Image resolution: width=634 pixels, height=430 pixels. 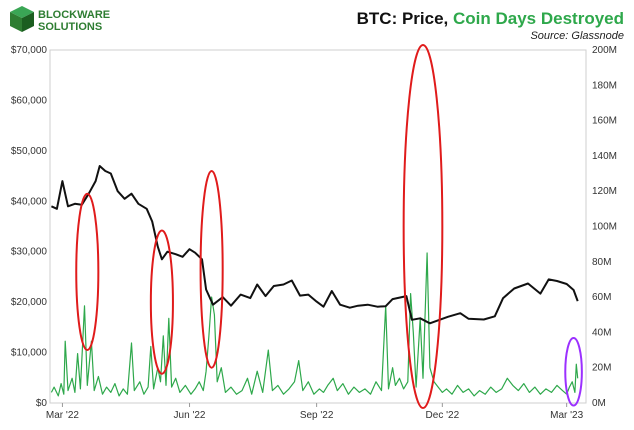 What do you see at coordinates (604, 191) in the screenshot?
I see `right-tick-label: 120M` at bounding box center [604, 191].